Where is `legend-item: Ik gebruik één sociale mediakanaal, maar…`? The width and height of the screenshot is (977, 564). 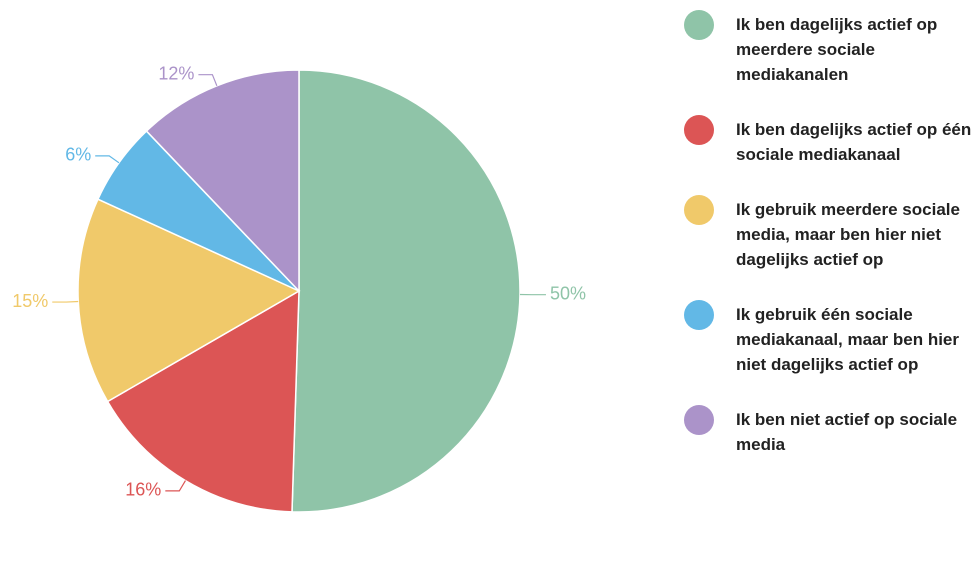
legend-item: Ik gebruik één sociale mediakanaal, maar… is located at coordinates (829, 338).